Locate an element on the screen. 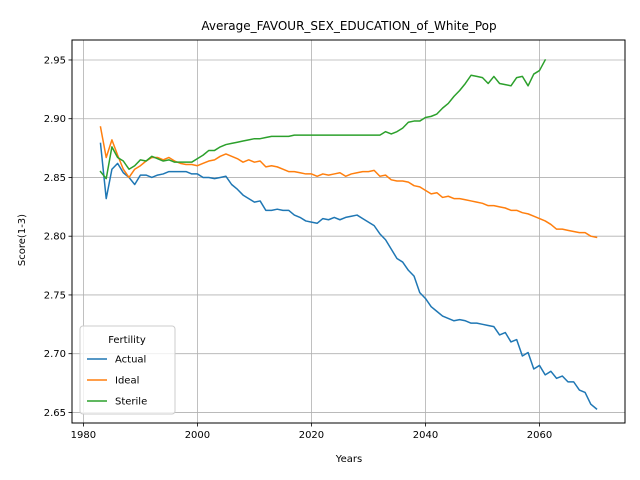 The width and height of the screenshot is (640, 480). y-axis: 2.65 2.70 2.75 2.80 2.85 2.90 2.95 is located at coordinates (58, 237).